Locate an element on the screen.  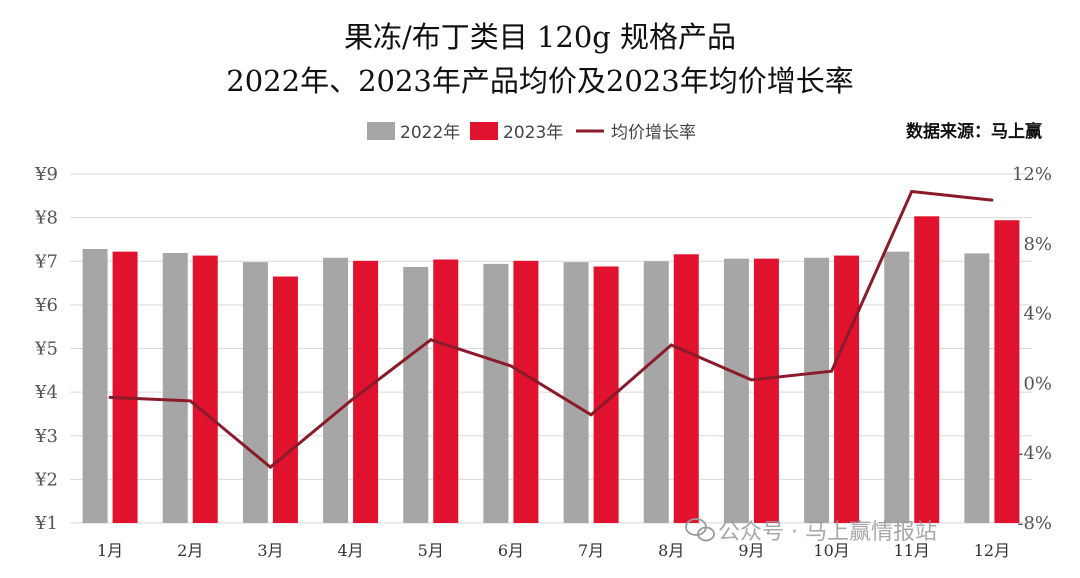
x-tick-label: 7月 is located at coordinates (591, 550).